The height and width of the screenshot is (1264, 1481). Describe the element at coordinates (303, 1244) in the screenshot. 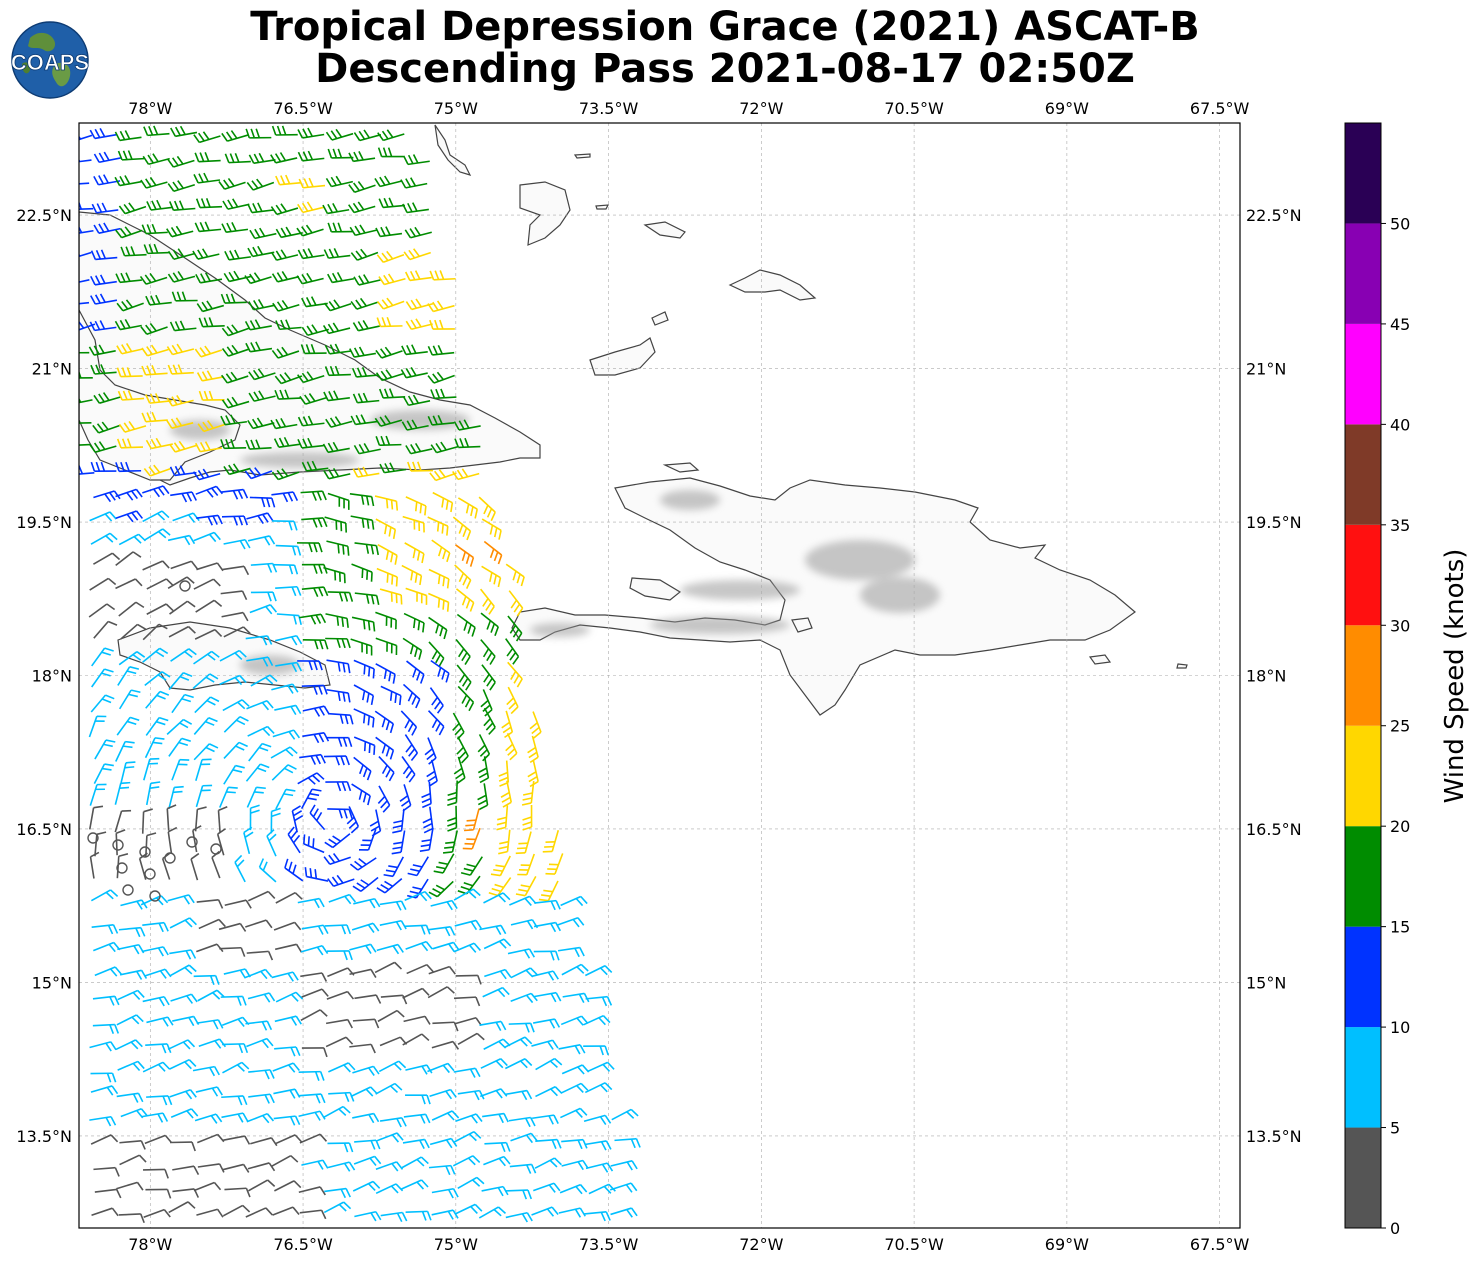

I see `lon-tick-label: 76.5°W` at that location.